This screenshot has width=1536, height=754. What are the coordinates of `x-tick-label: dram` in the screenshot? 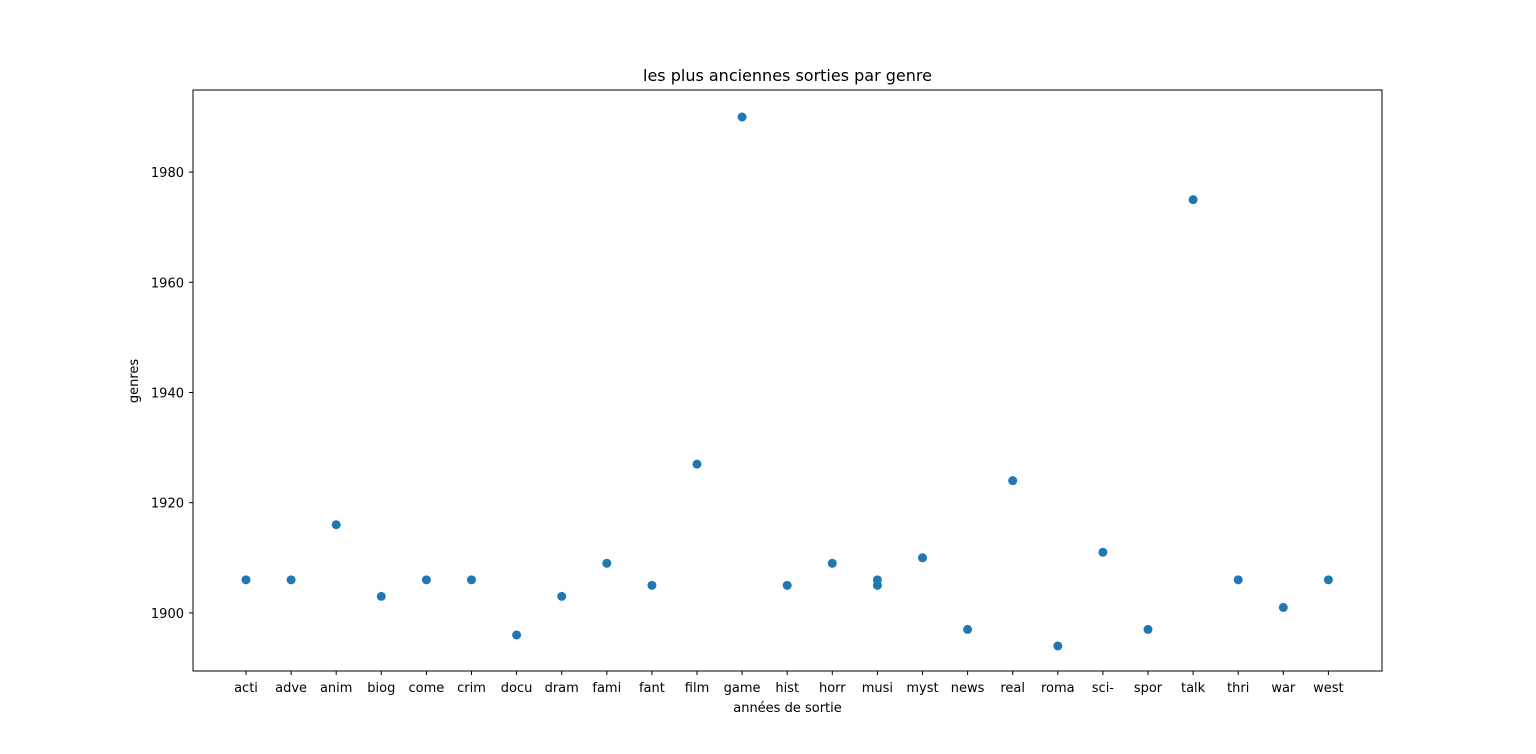 It's located at (562, 688).